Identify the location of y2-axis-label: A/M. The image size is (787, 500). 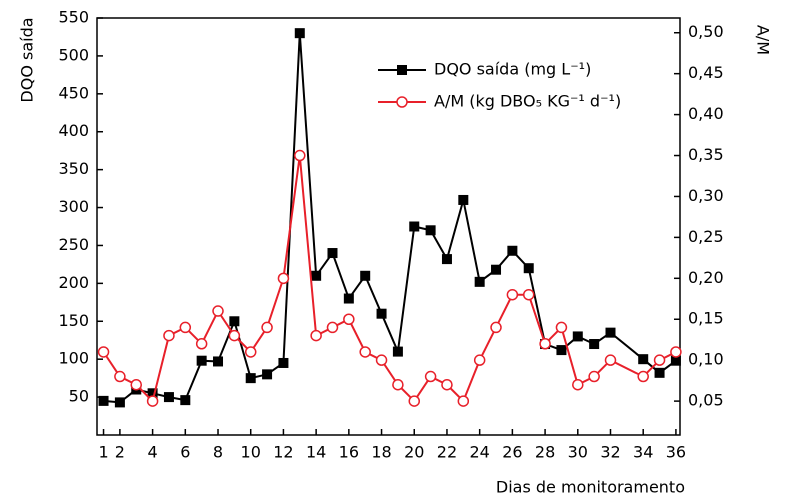
(763, 40).